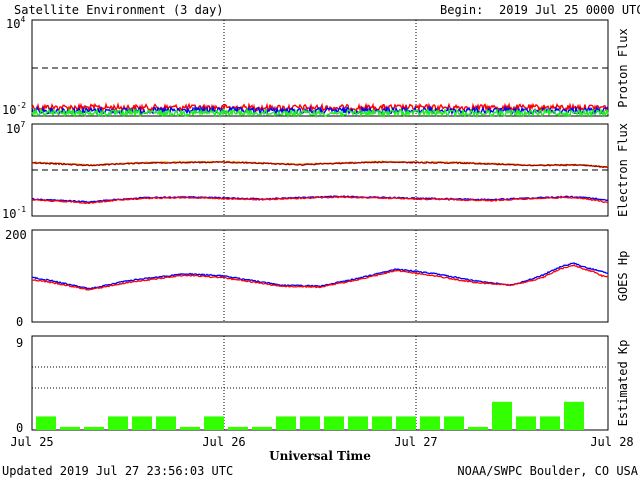 Image resolution: width=640 pixels, height=480 pixels. I want to click on xtick-jul28: Jul 28, so click(611, 442).